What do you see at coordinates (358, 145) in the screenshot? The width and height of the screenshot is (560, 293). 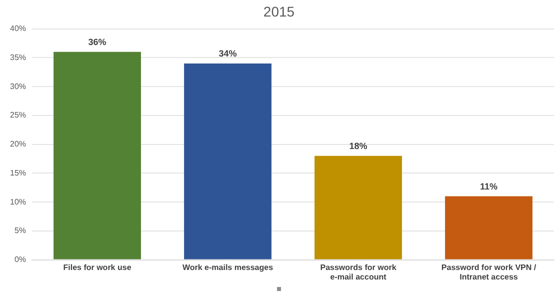 I see `data-label: 18%` at bounding box center [358, 145].